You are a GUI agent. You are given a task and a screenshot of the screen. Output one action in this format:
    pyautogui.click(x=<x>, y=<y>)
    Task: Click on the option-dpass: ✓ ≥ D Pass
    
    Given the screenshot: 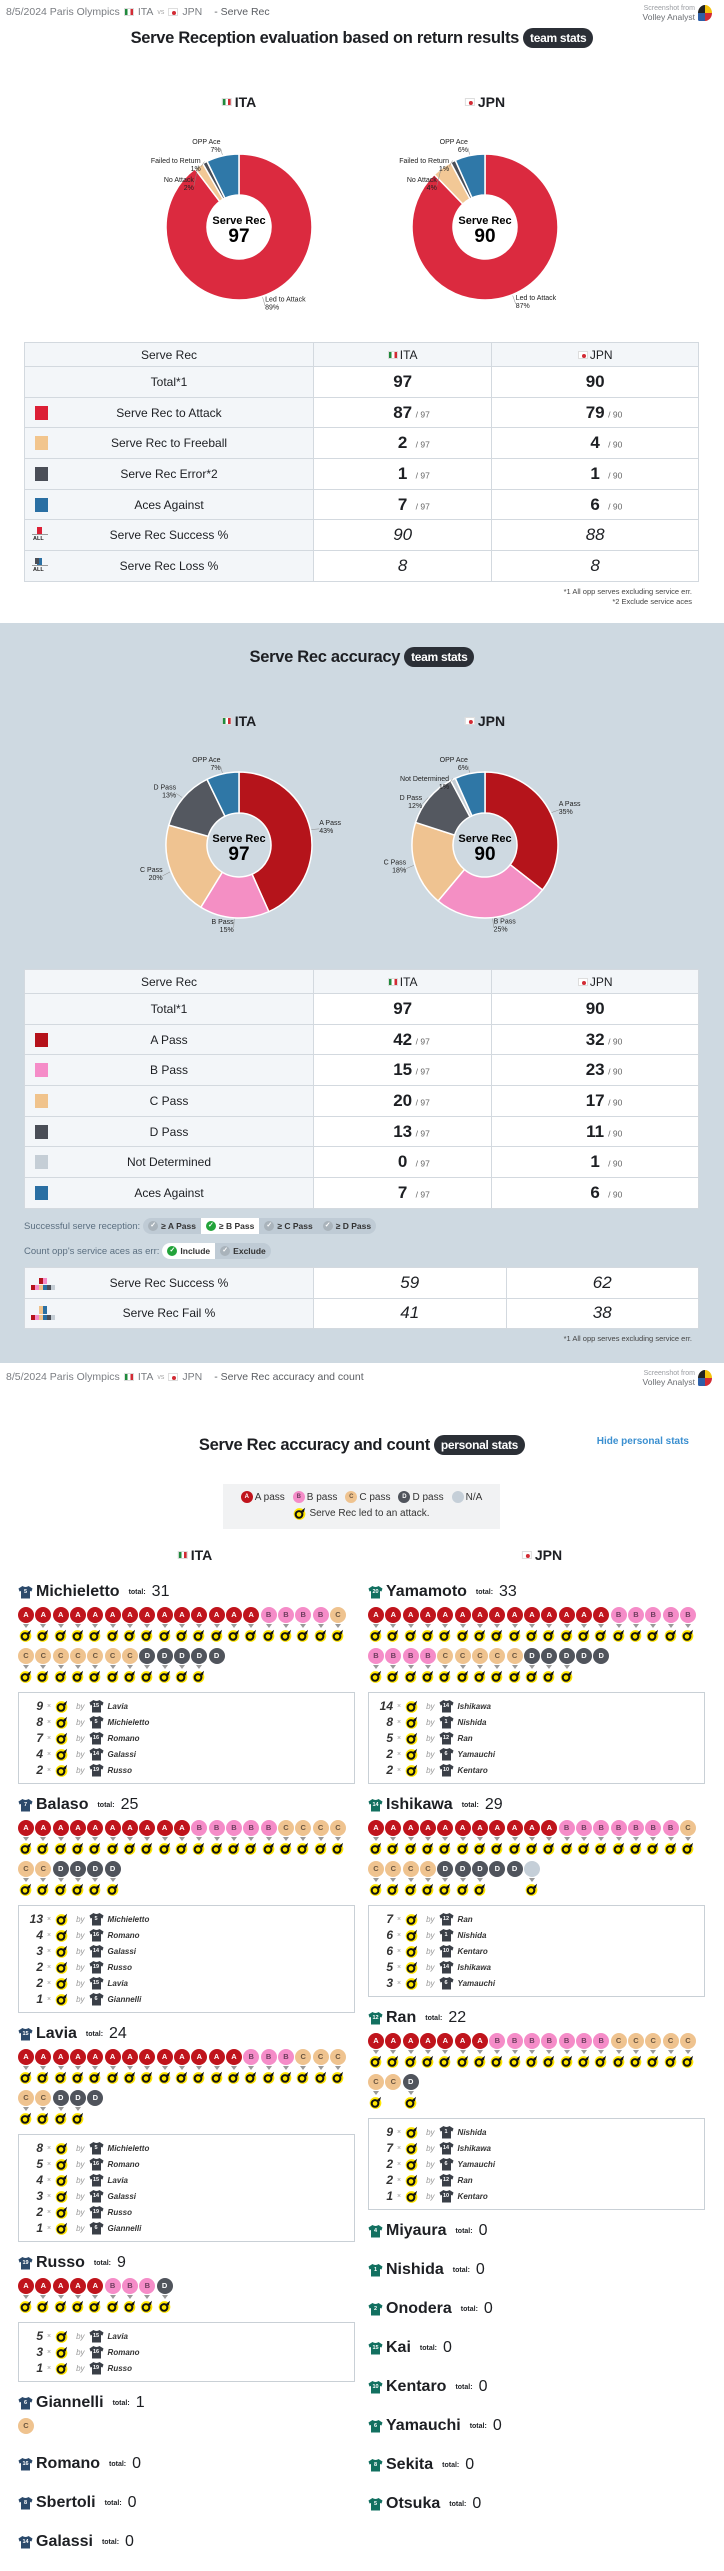 What is the action you would take?
    pyautogui.click(x=347, y=1226)
    